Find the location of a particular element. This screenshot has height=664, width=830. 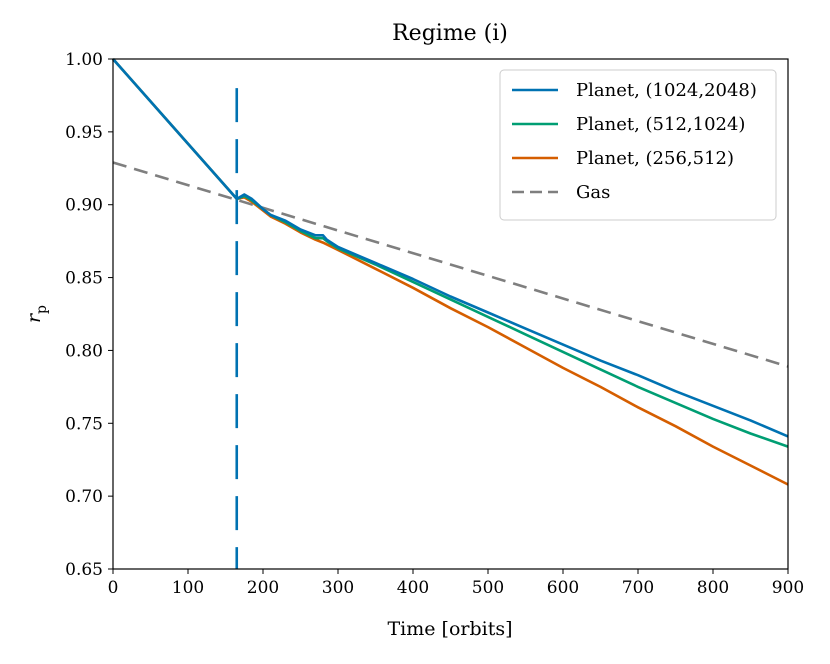

y-tick-label: 0.85 is located at coordinates (84, 279).